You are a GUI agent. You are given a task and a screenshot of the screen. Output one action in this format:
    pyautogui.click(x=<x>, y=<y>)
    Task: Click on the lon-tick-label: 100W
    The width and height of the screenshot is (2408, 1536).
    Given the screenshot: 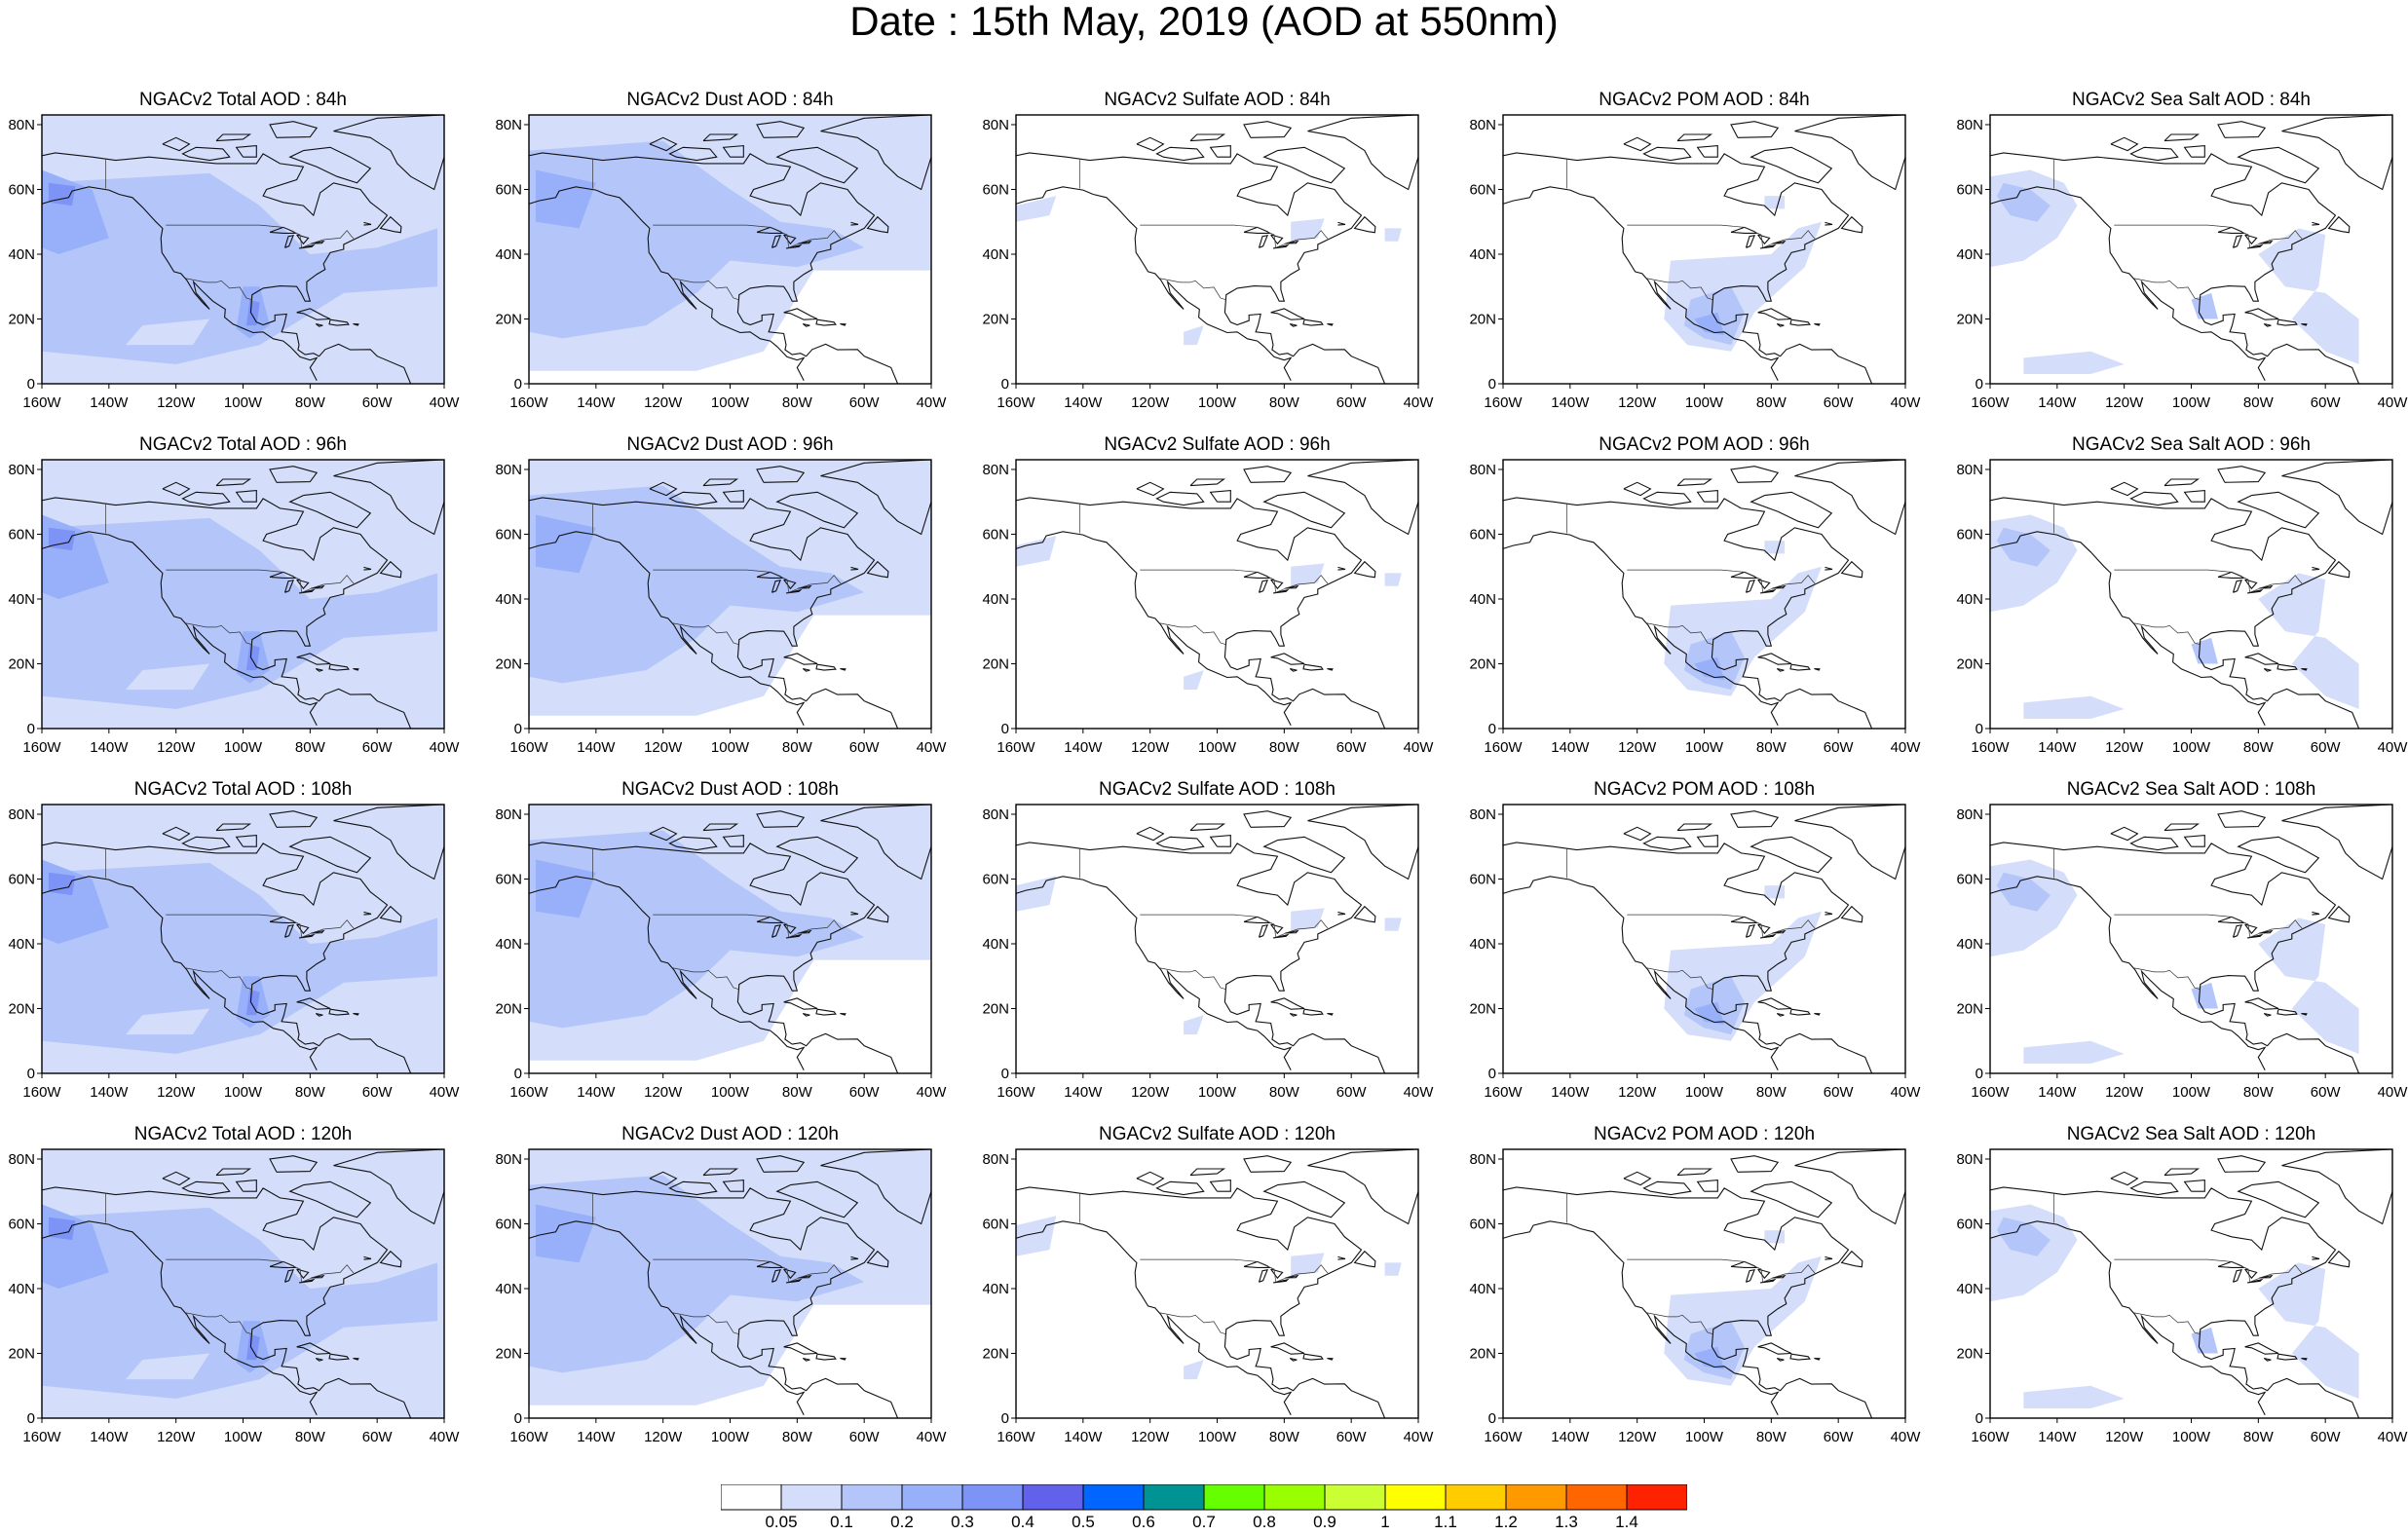 What is the action you would take?
    pyautogui.click(x=730, y=1092)
    